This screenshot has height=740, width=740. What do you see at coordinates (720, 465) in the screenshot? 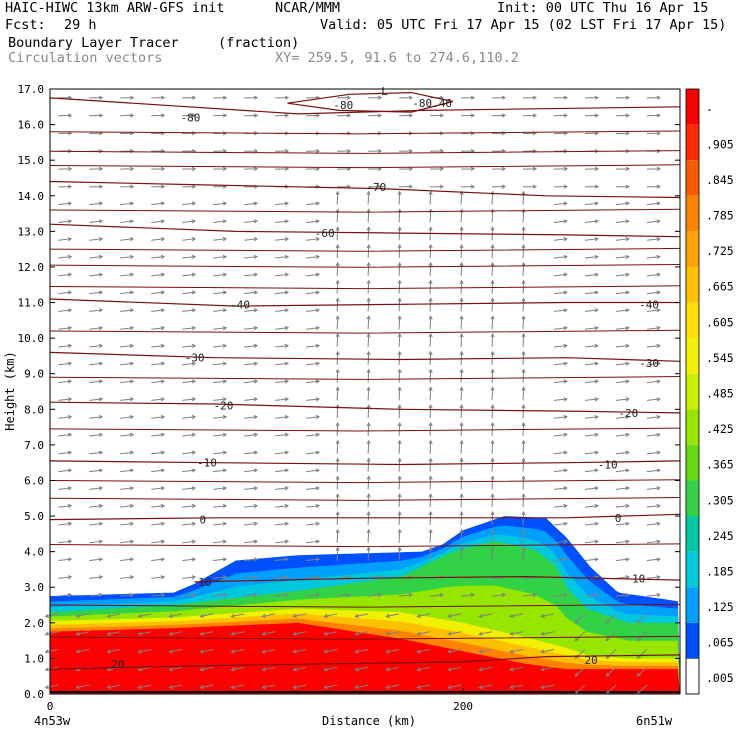
I see `colorbar-label: .365` at bounding box center [720, 465].